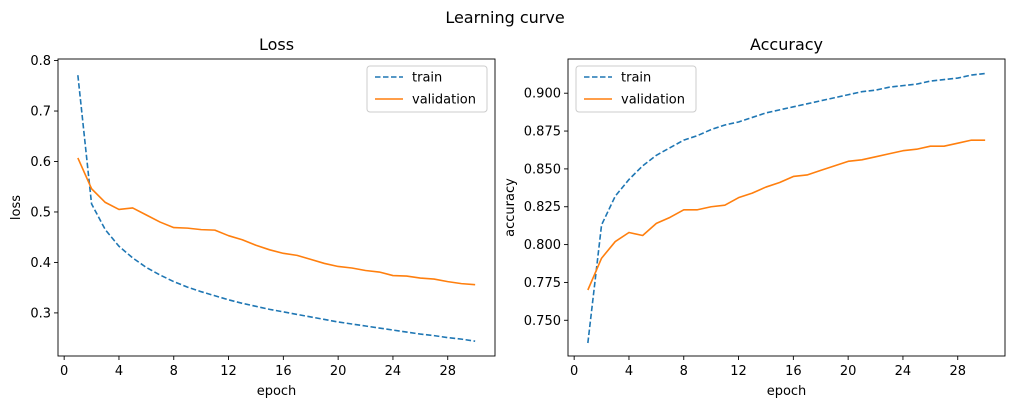 The image size is (1011, 411). What do you see at coordinates (793, 371) in the screenshot?
I see `accuracy-x-tick-label: 16` at bounding box center [793, 371].